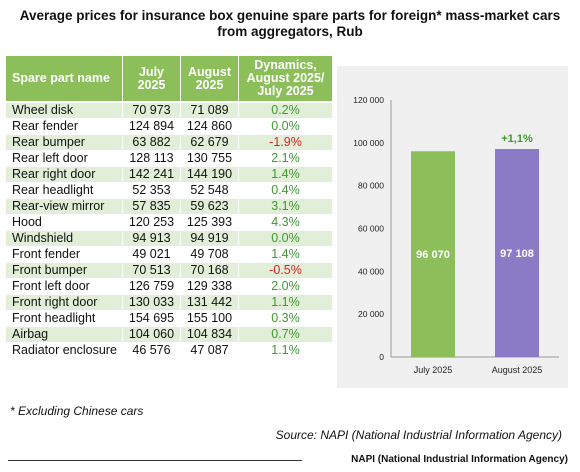 This screenshot has height=472, width=580. What do you see at coordinates (368, 143) in the screenshot?
I see `y-tick-label: 100 000` at bounding box center [368, 143].